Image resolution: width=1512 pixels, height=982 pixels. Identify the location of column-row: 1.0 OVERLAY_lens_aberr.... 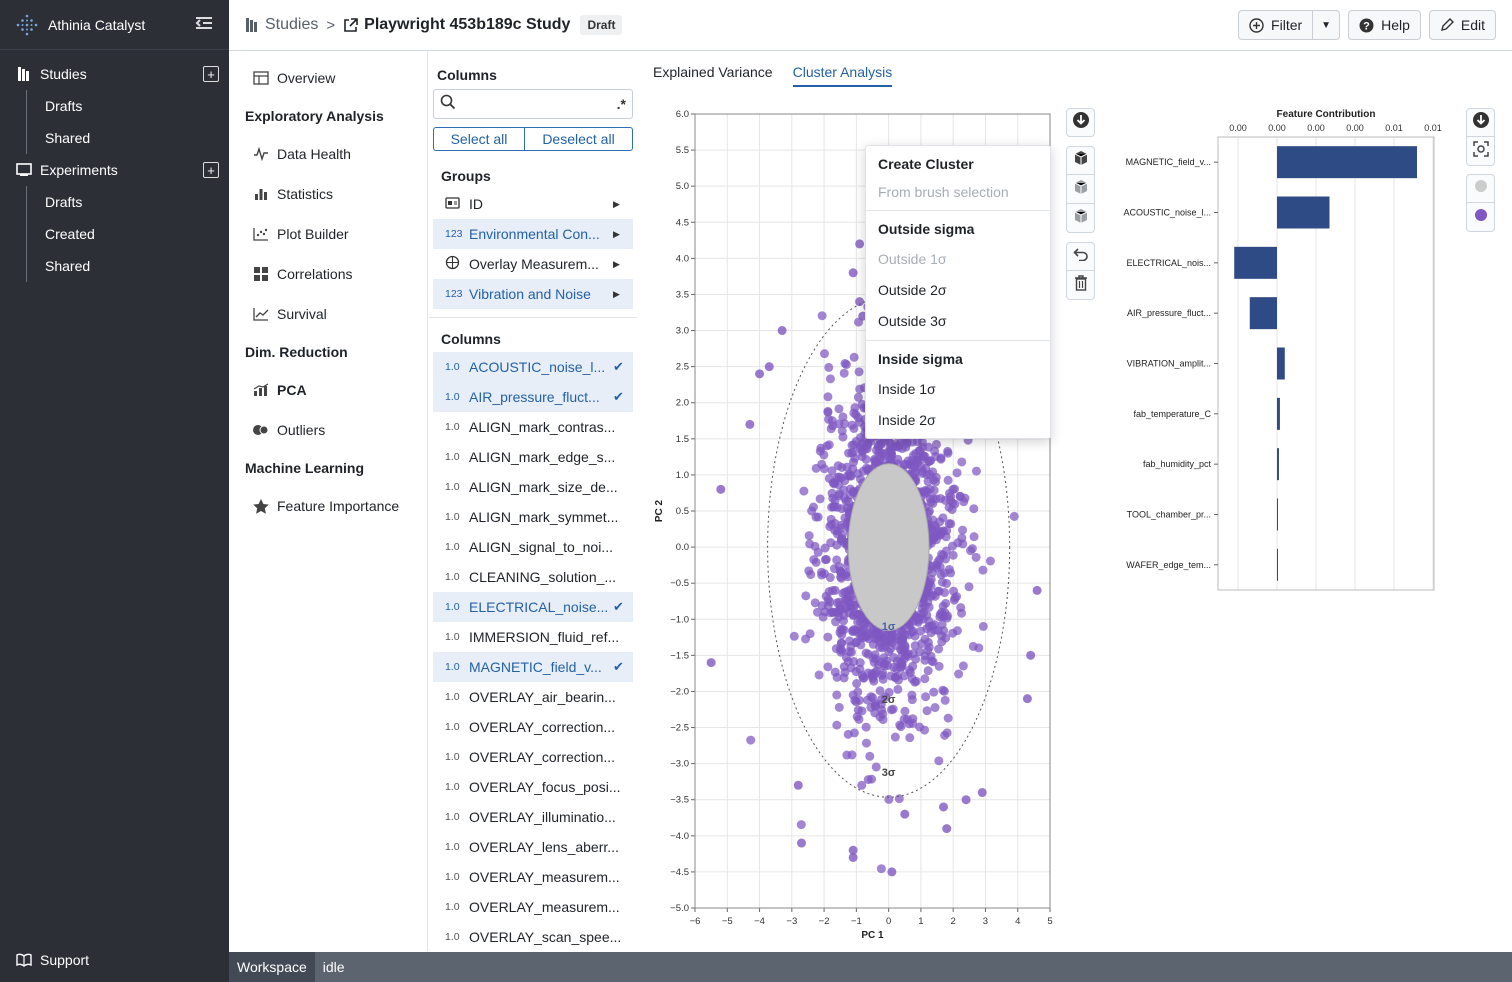
(533, 847).